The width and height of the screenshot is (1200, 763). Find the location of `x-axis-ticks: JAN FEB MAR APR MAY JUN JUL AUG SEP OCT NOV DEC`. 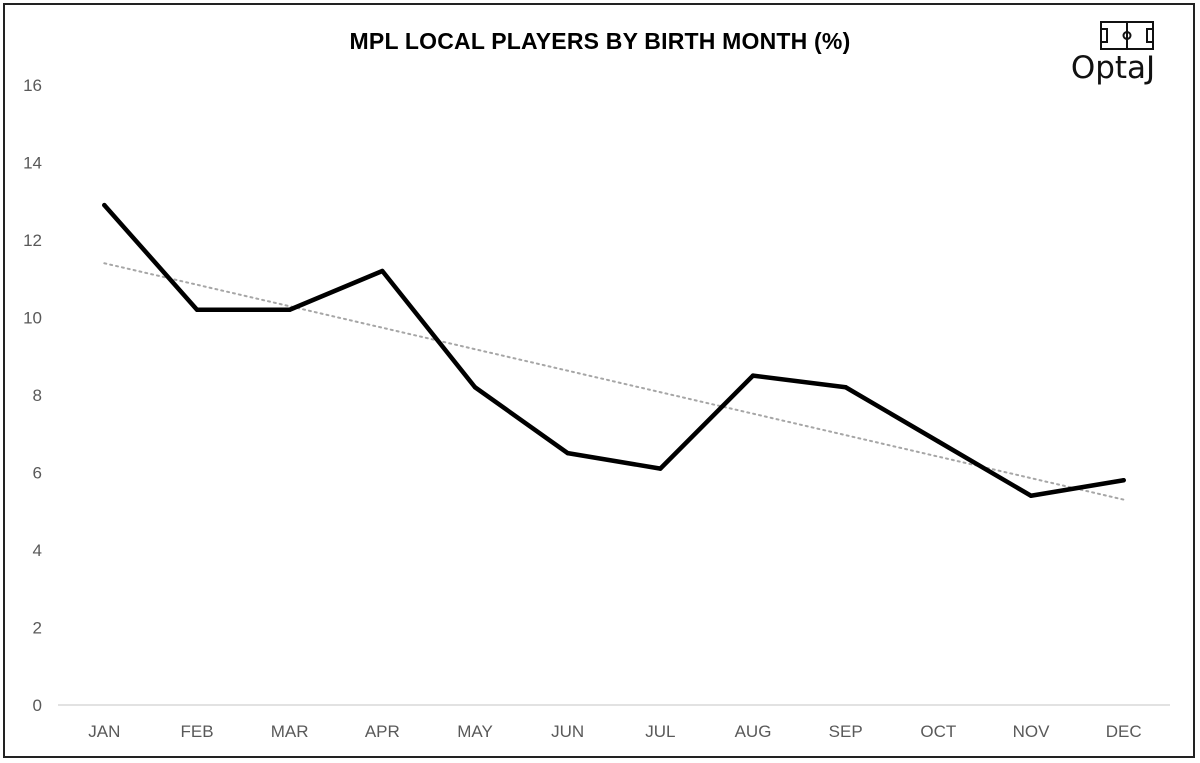

x-axis-ticks: JAN FEB MAR APR MAY JUN JUL AUG SEP OCT NOV DEC is located at coordinates (614, 731).